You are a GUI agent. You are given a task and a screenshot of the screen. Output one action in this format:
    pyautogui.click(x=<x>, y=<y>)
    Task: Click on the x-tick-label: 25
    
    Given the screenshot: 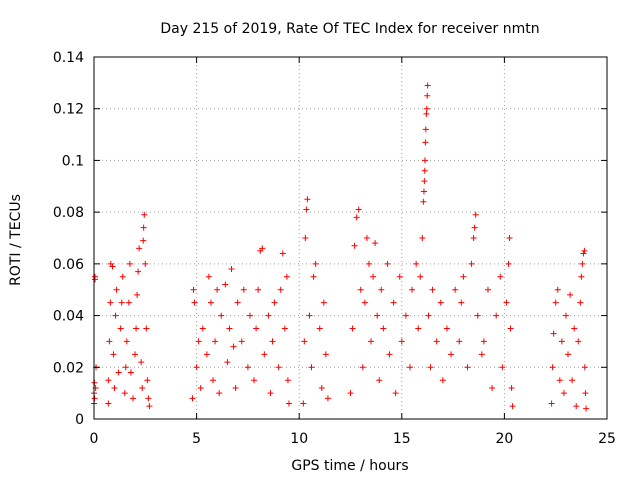 What is the action you would take?
    pyautogui.click(x=607, y=439)
    